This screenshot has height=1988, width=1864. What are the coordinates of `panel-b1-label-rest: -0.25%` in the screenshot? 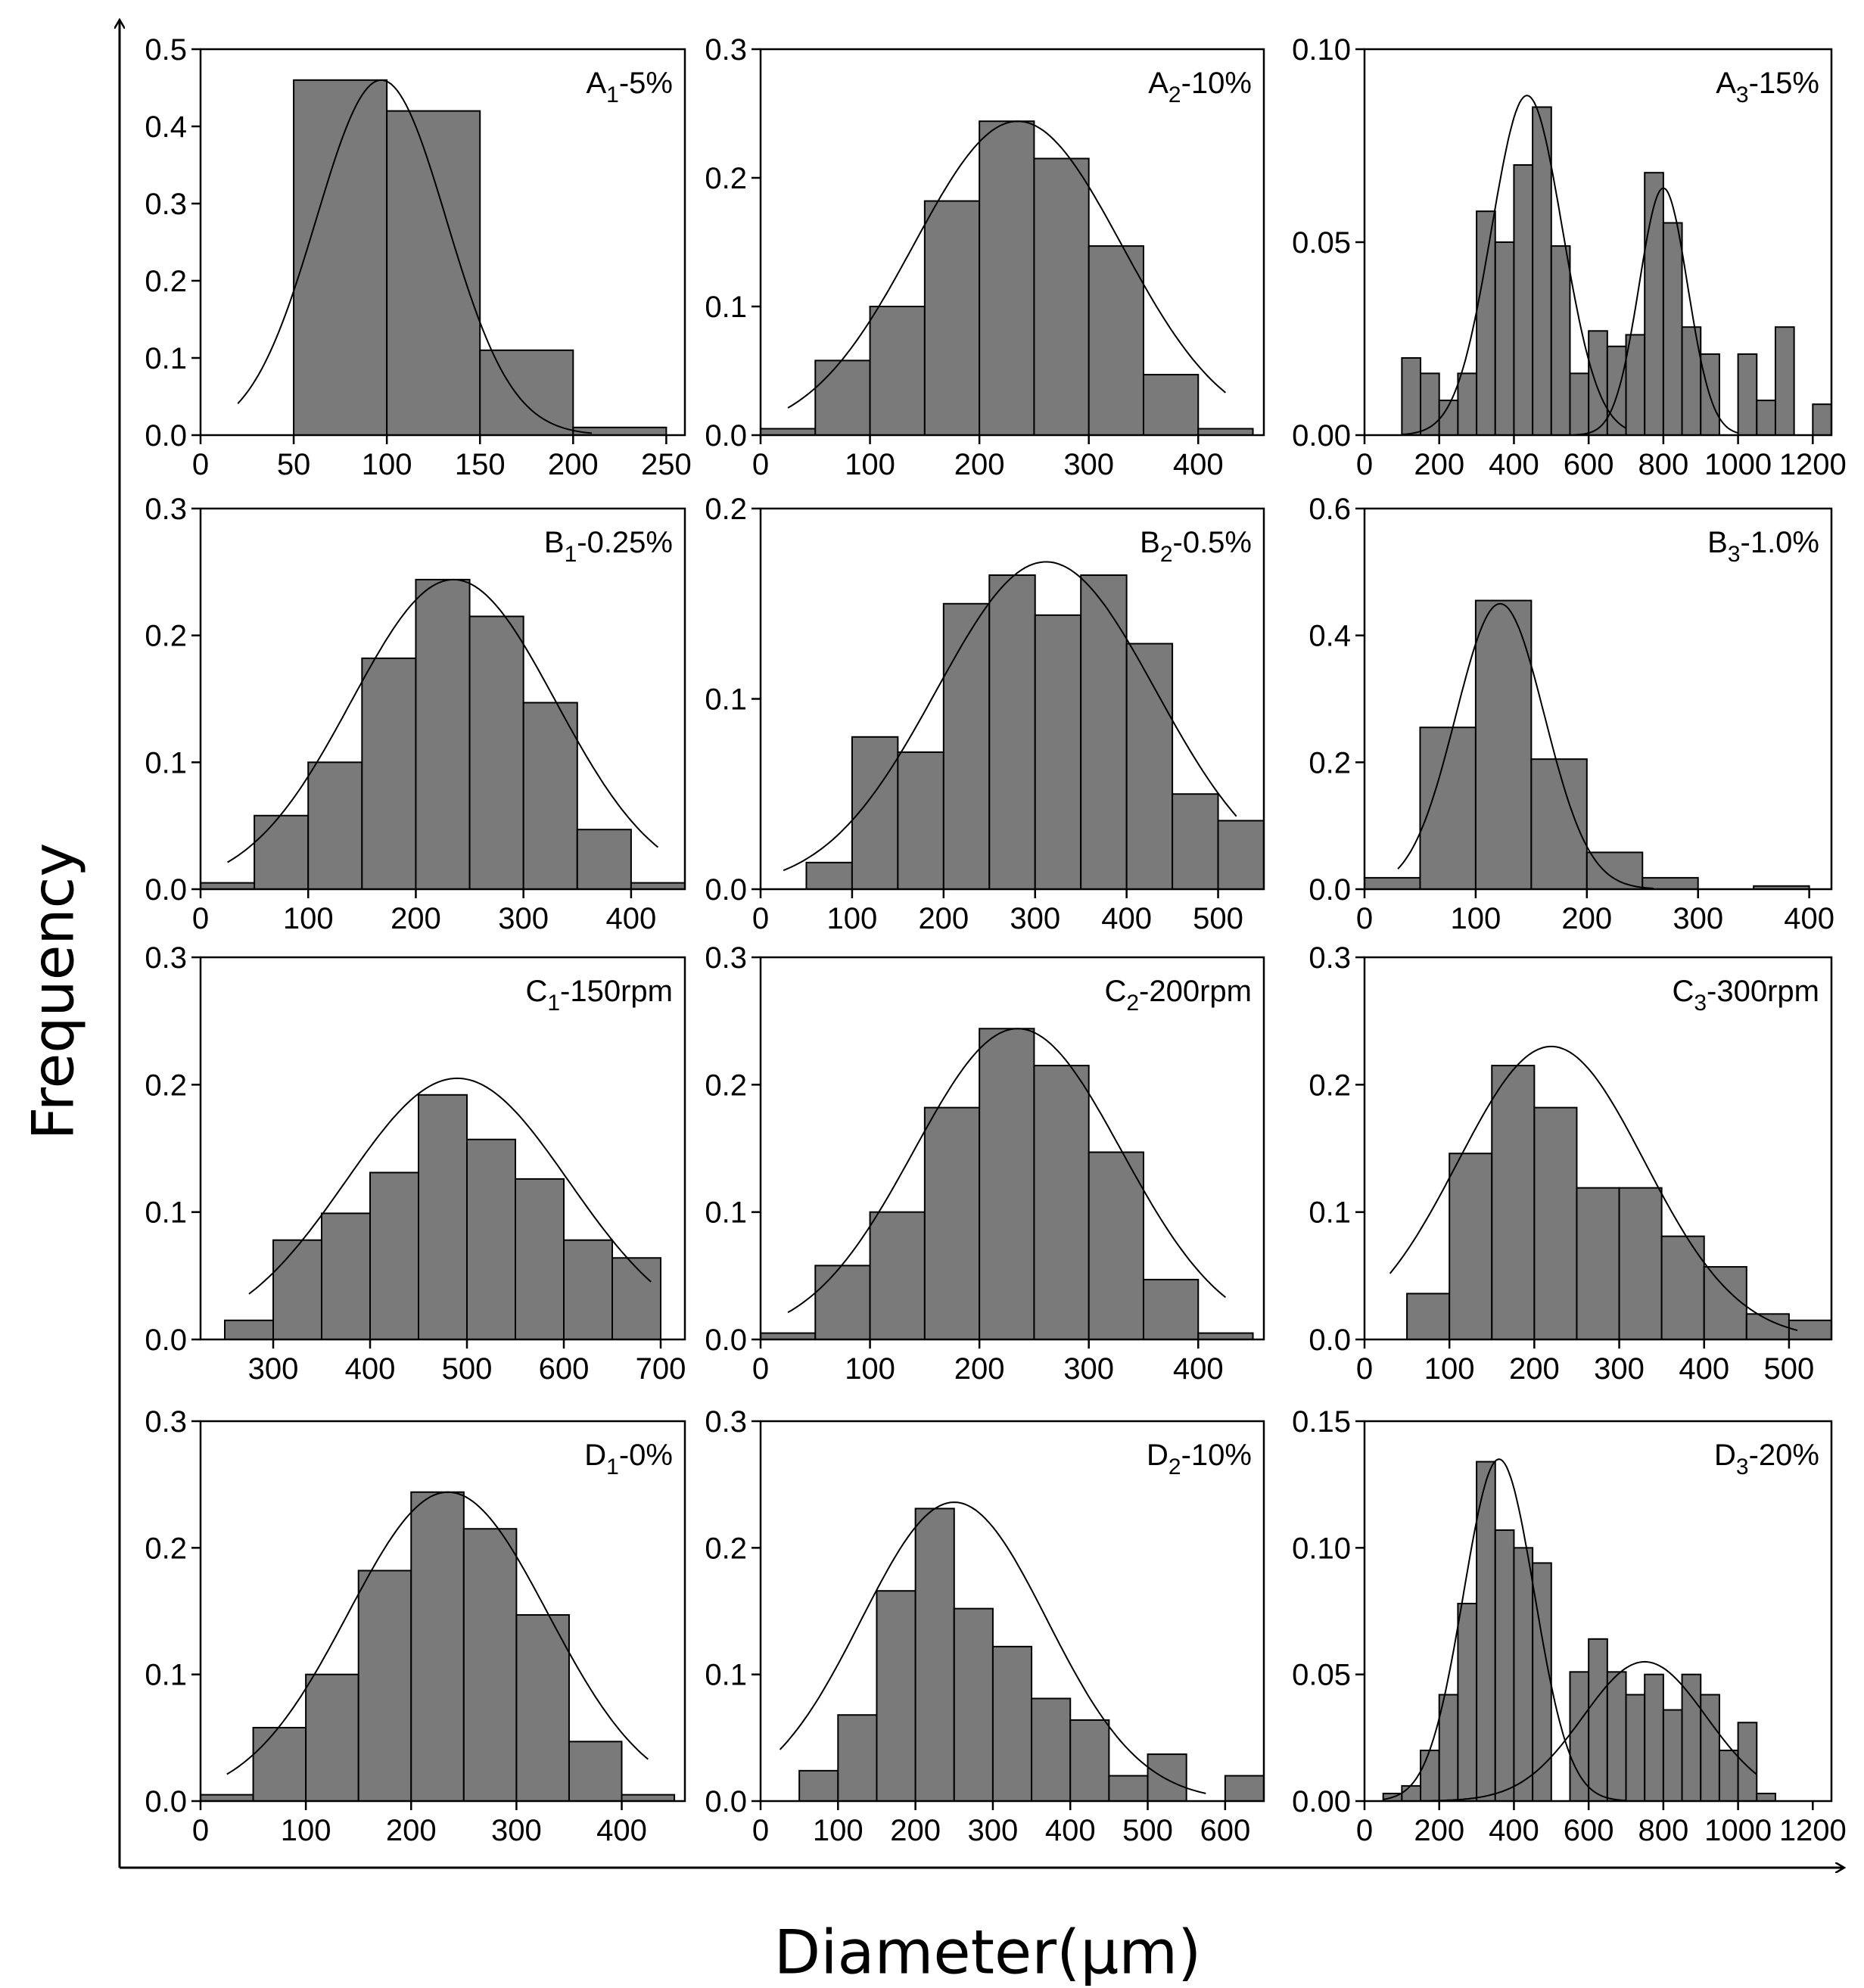 It's located at (625, 542).